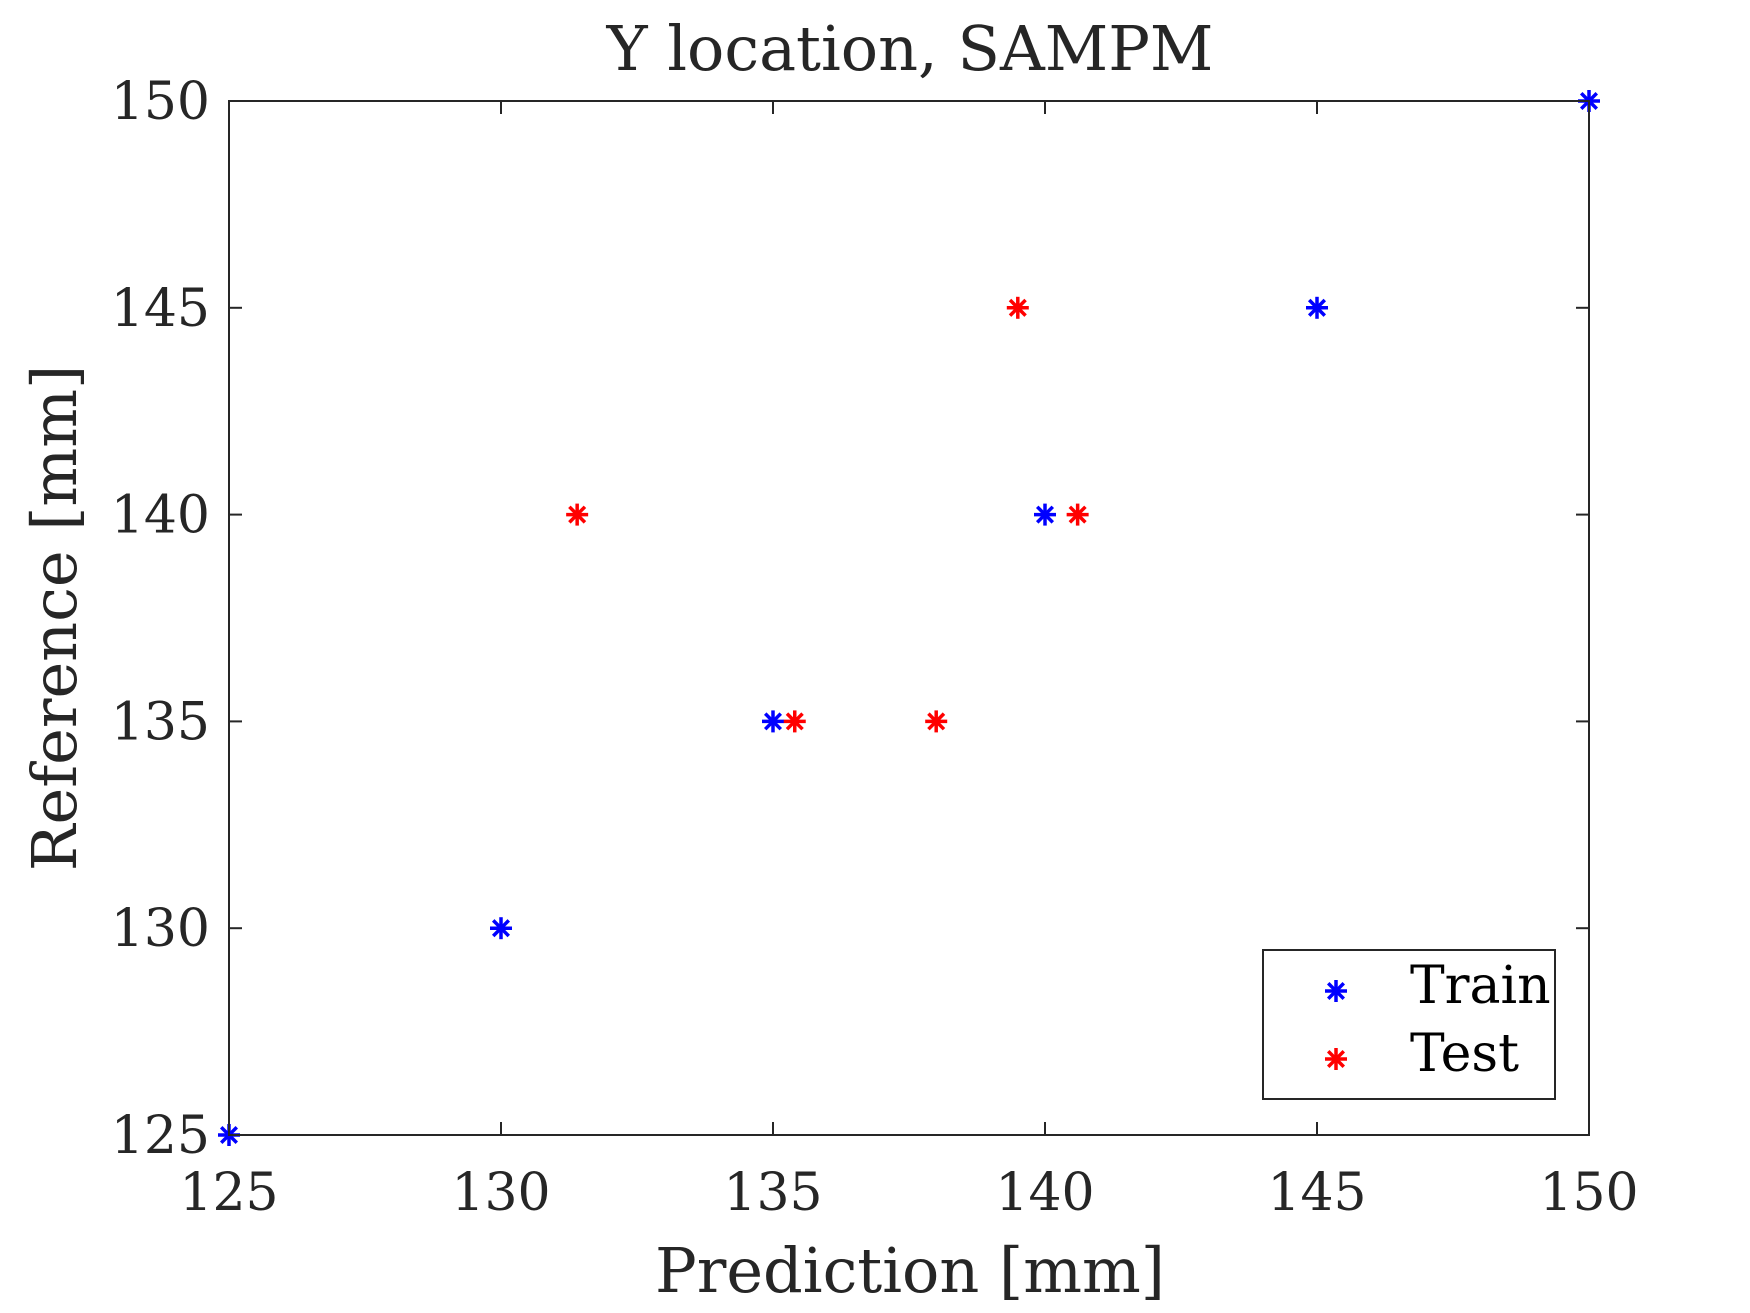 The image size is (1750, 1313). What do you see at coordinates (160, 929) in the screenshot?
I see `y-tick-label: 130` at bounding box center [160, 929].